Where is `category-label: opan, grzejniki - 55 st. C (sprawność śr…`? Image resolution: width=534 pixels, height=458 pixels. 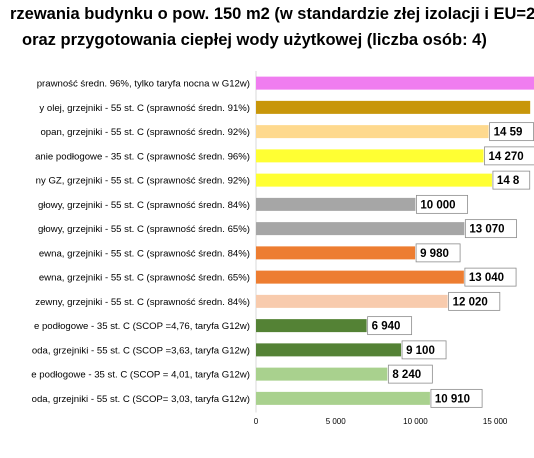
category-label: opan, grzejniki - 55 st. C (sprawność śr… is located at coordinates (145, 132).